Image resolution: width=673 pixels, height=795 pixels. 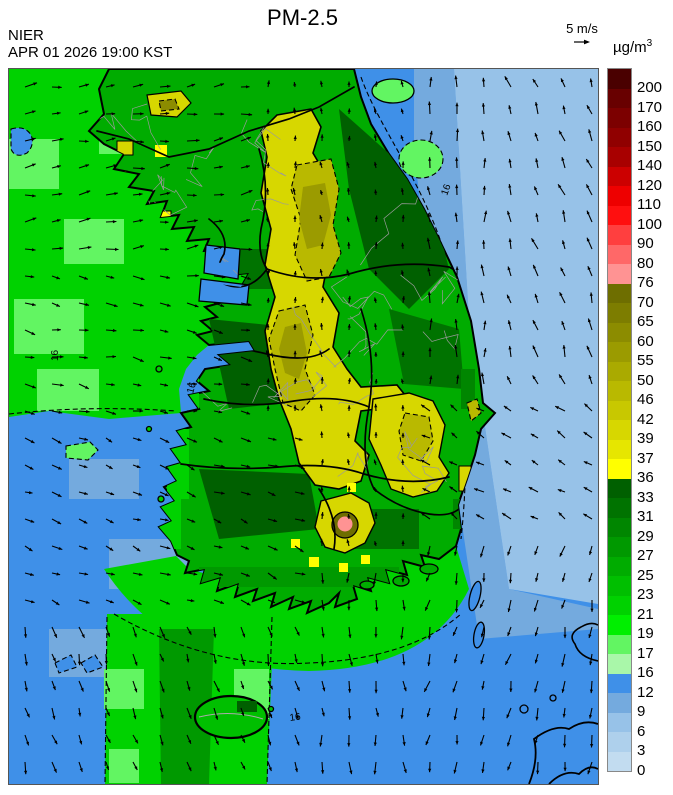 I want to click on contour-16-line, so click(x=188, y=700).